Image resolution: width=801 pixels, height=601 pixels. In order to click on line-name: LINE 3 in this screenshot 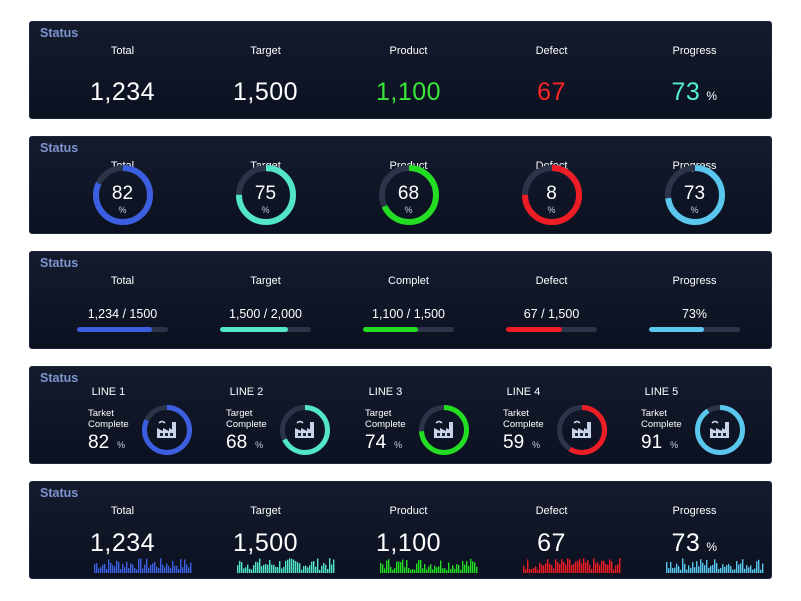, I will do `click(385, 392)`.